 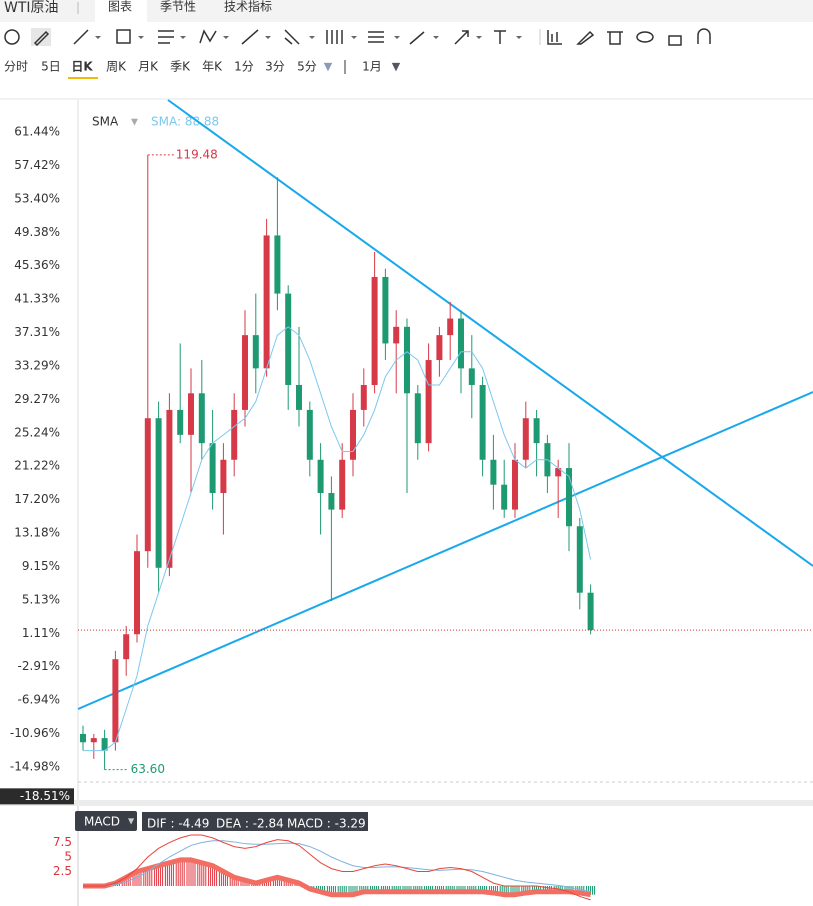 I want to click on y-tick-label: -6.94%, so click(x=39, y=700).